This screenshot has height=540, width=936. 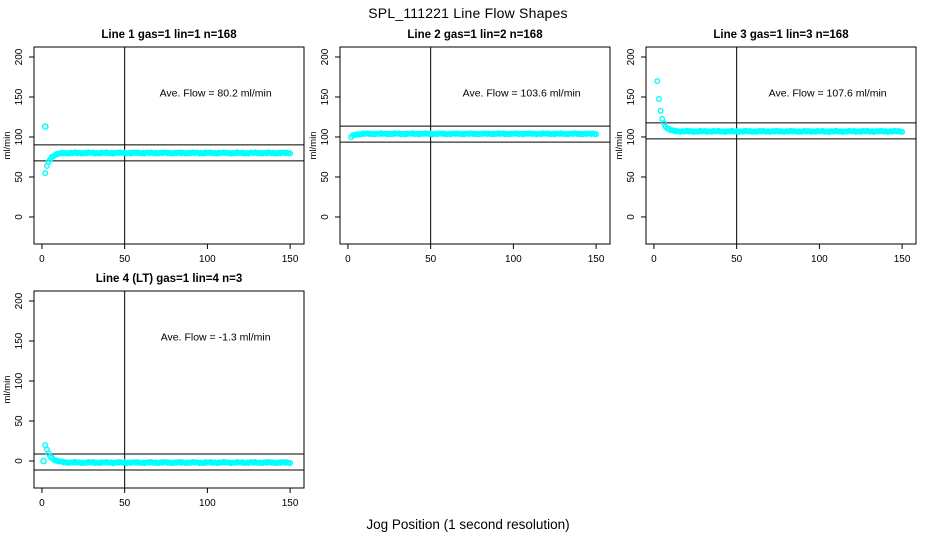 What do you see at coordinates (468, 13) in the screenshot?
I see `figure-title: SPL_111221 Line Flow Shapes` at bounding box center [468, 13].